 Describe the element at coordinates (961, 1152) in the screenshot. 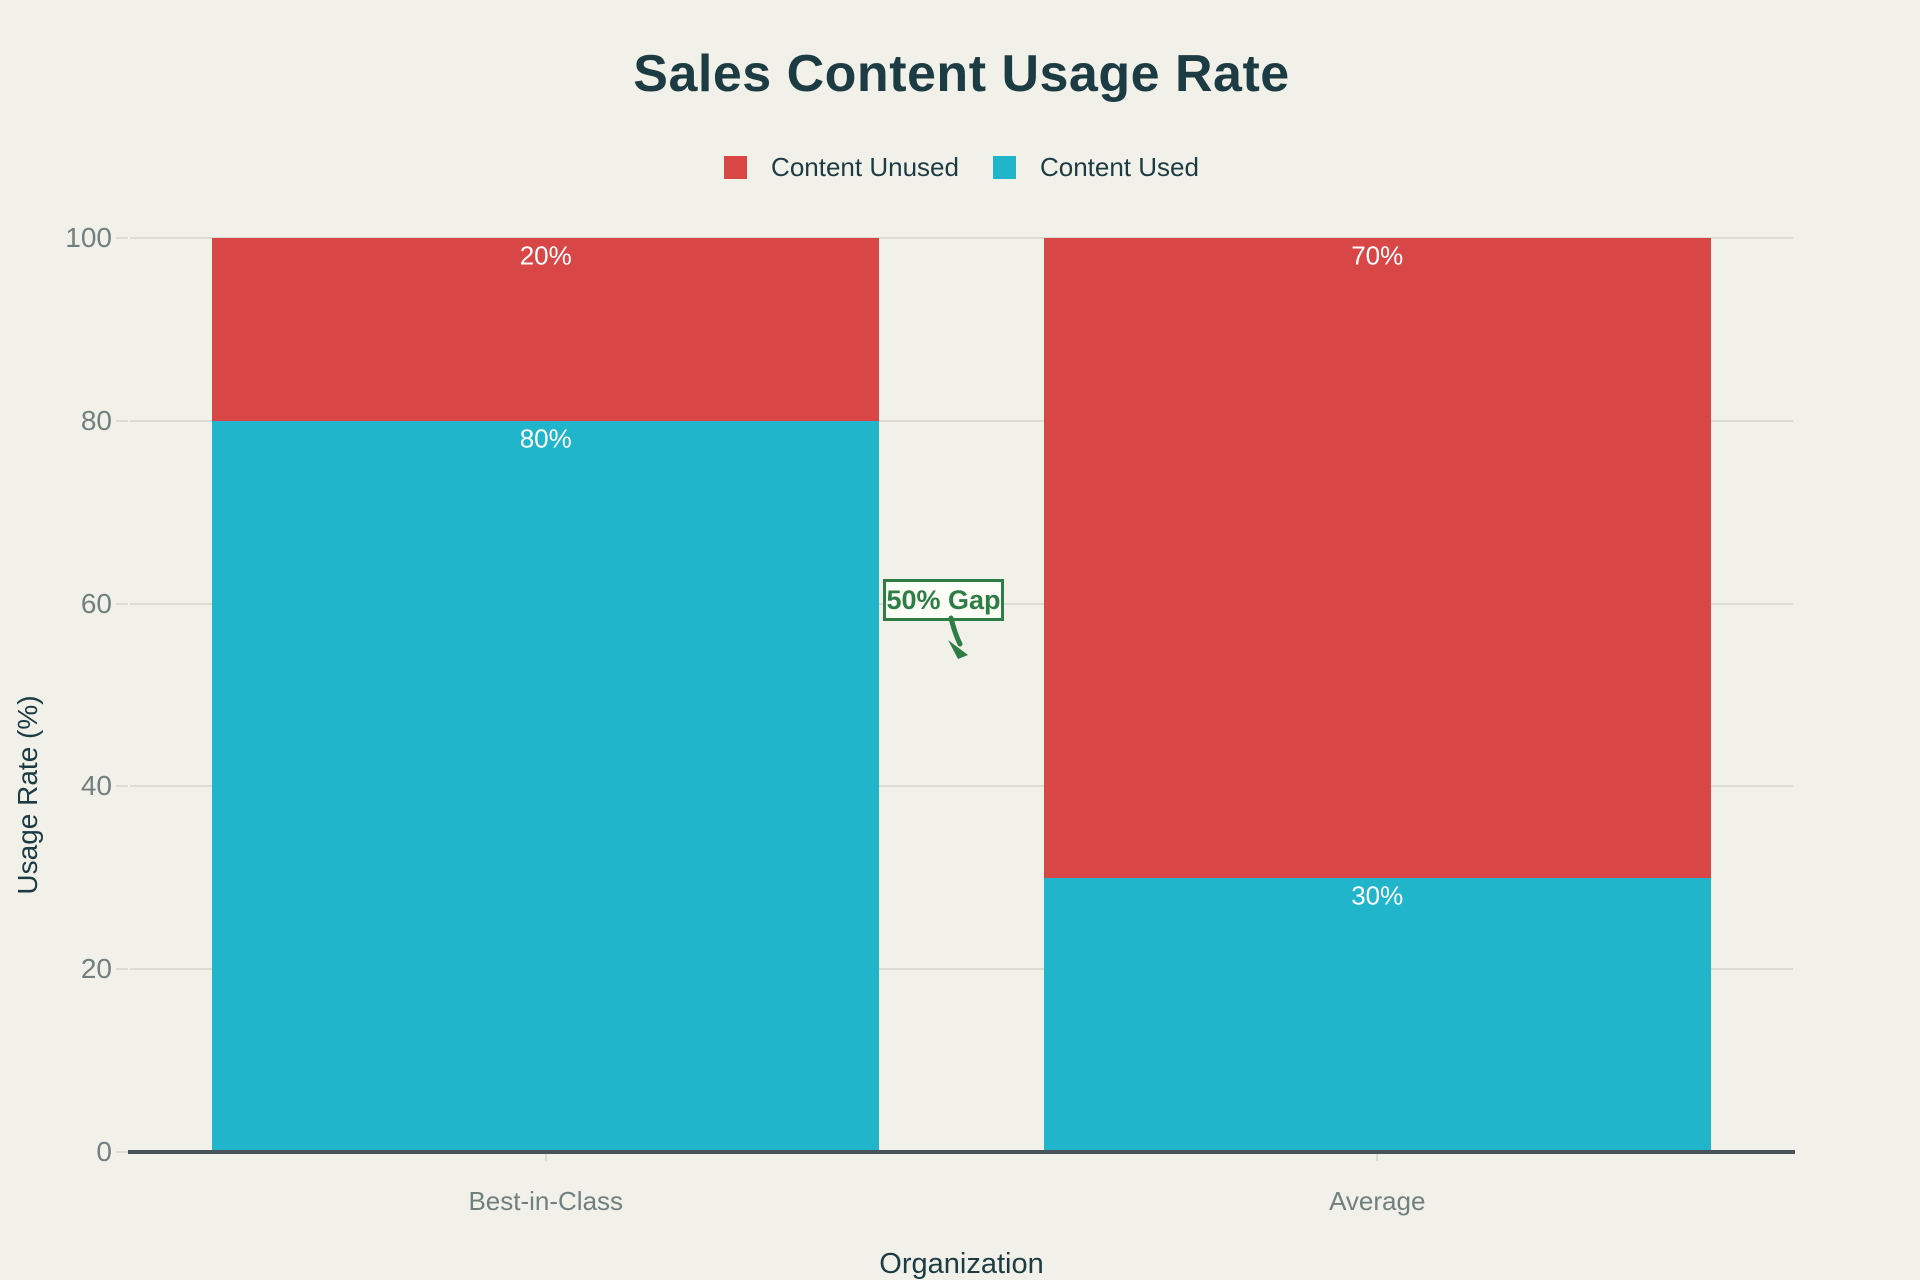

I see `x-axis-line` at that location.